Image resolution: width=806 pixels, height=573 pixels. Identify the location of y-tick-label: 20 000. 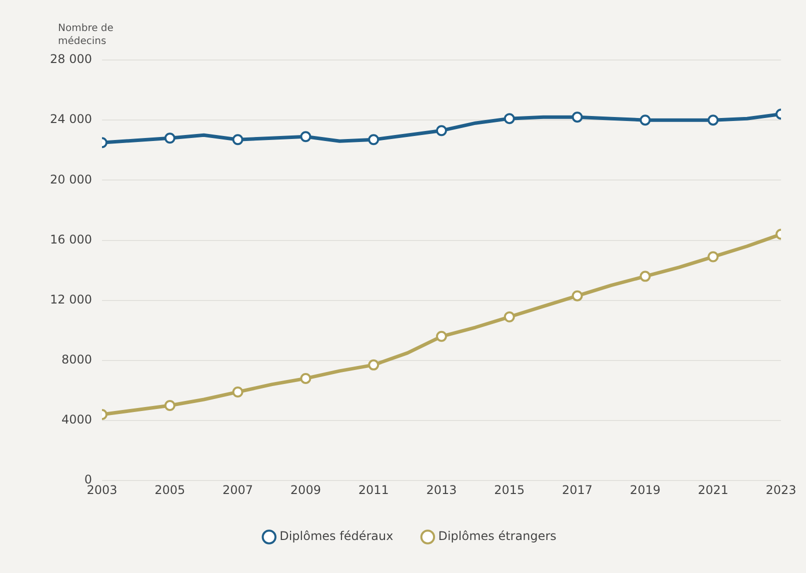
(71, 179).